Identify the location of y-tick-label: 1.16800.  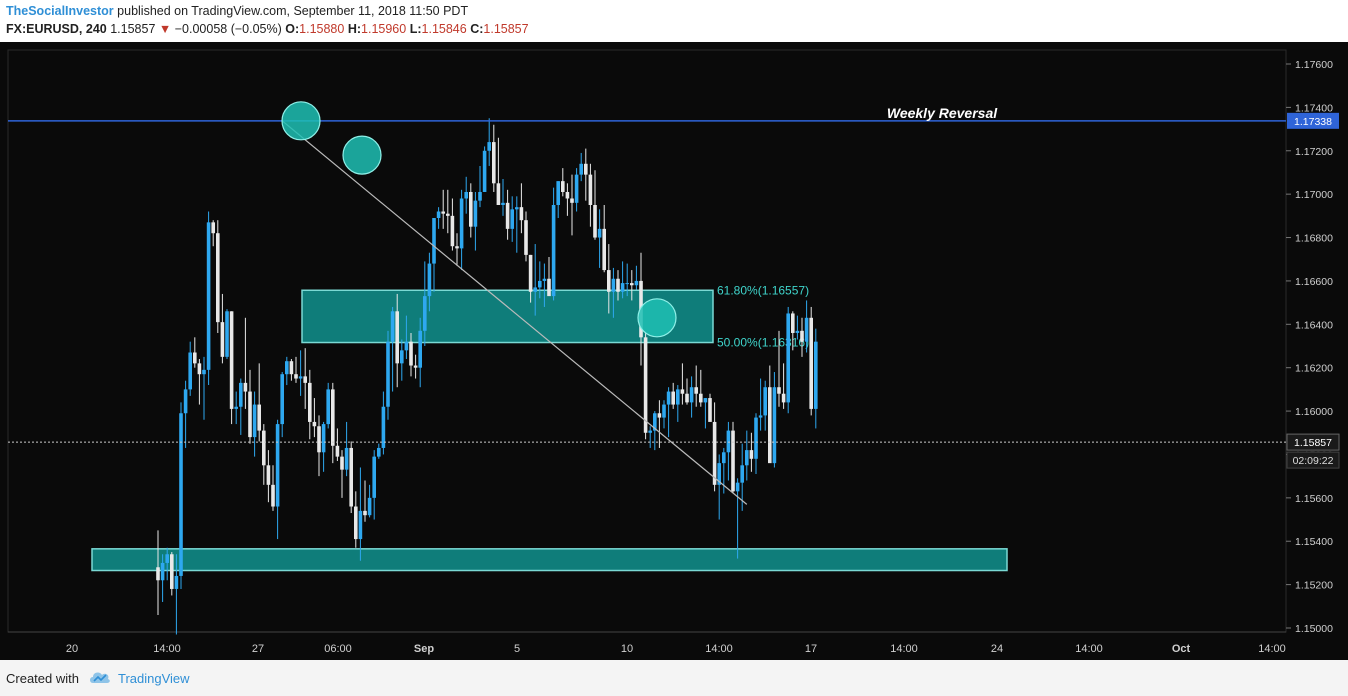
(1314, 239).